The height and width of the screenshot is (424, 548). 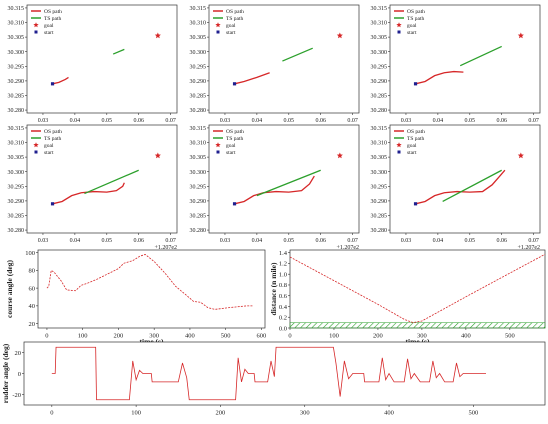 I want to click on y-tick-label: 1.4, so click(x=283, y=253).